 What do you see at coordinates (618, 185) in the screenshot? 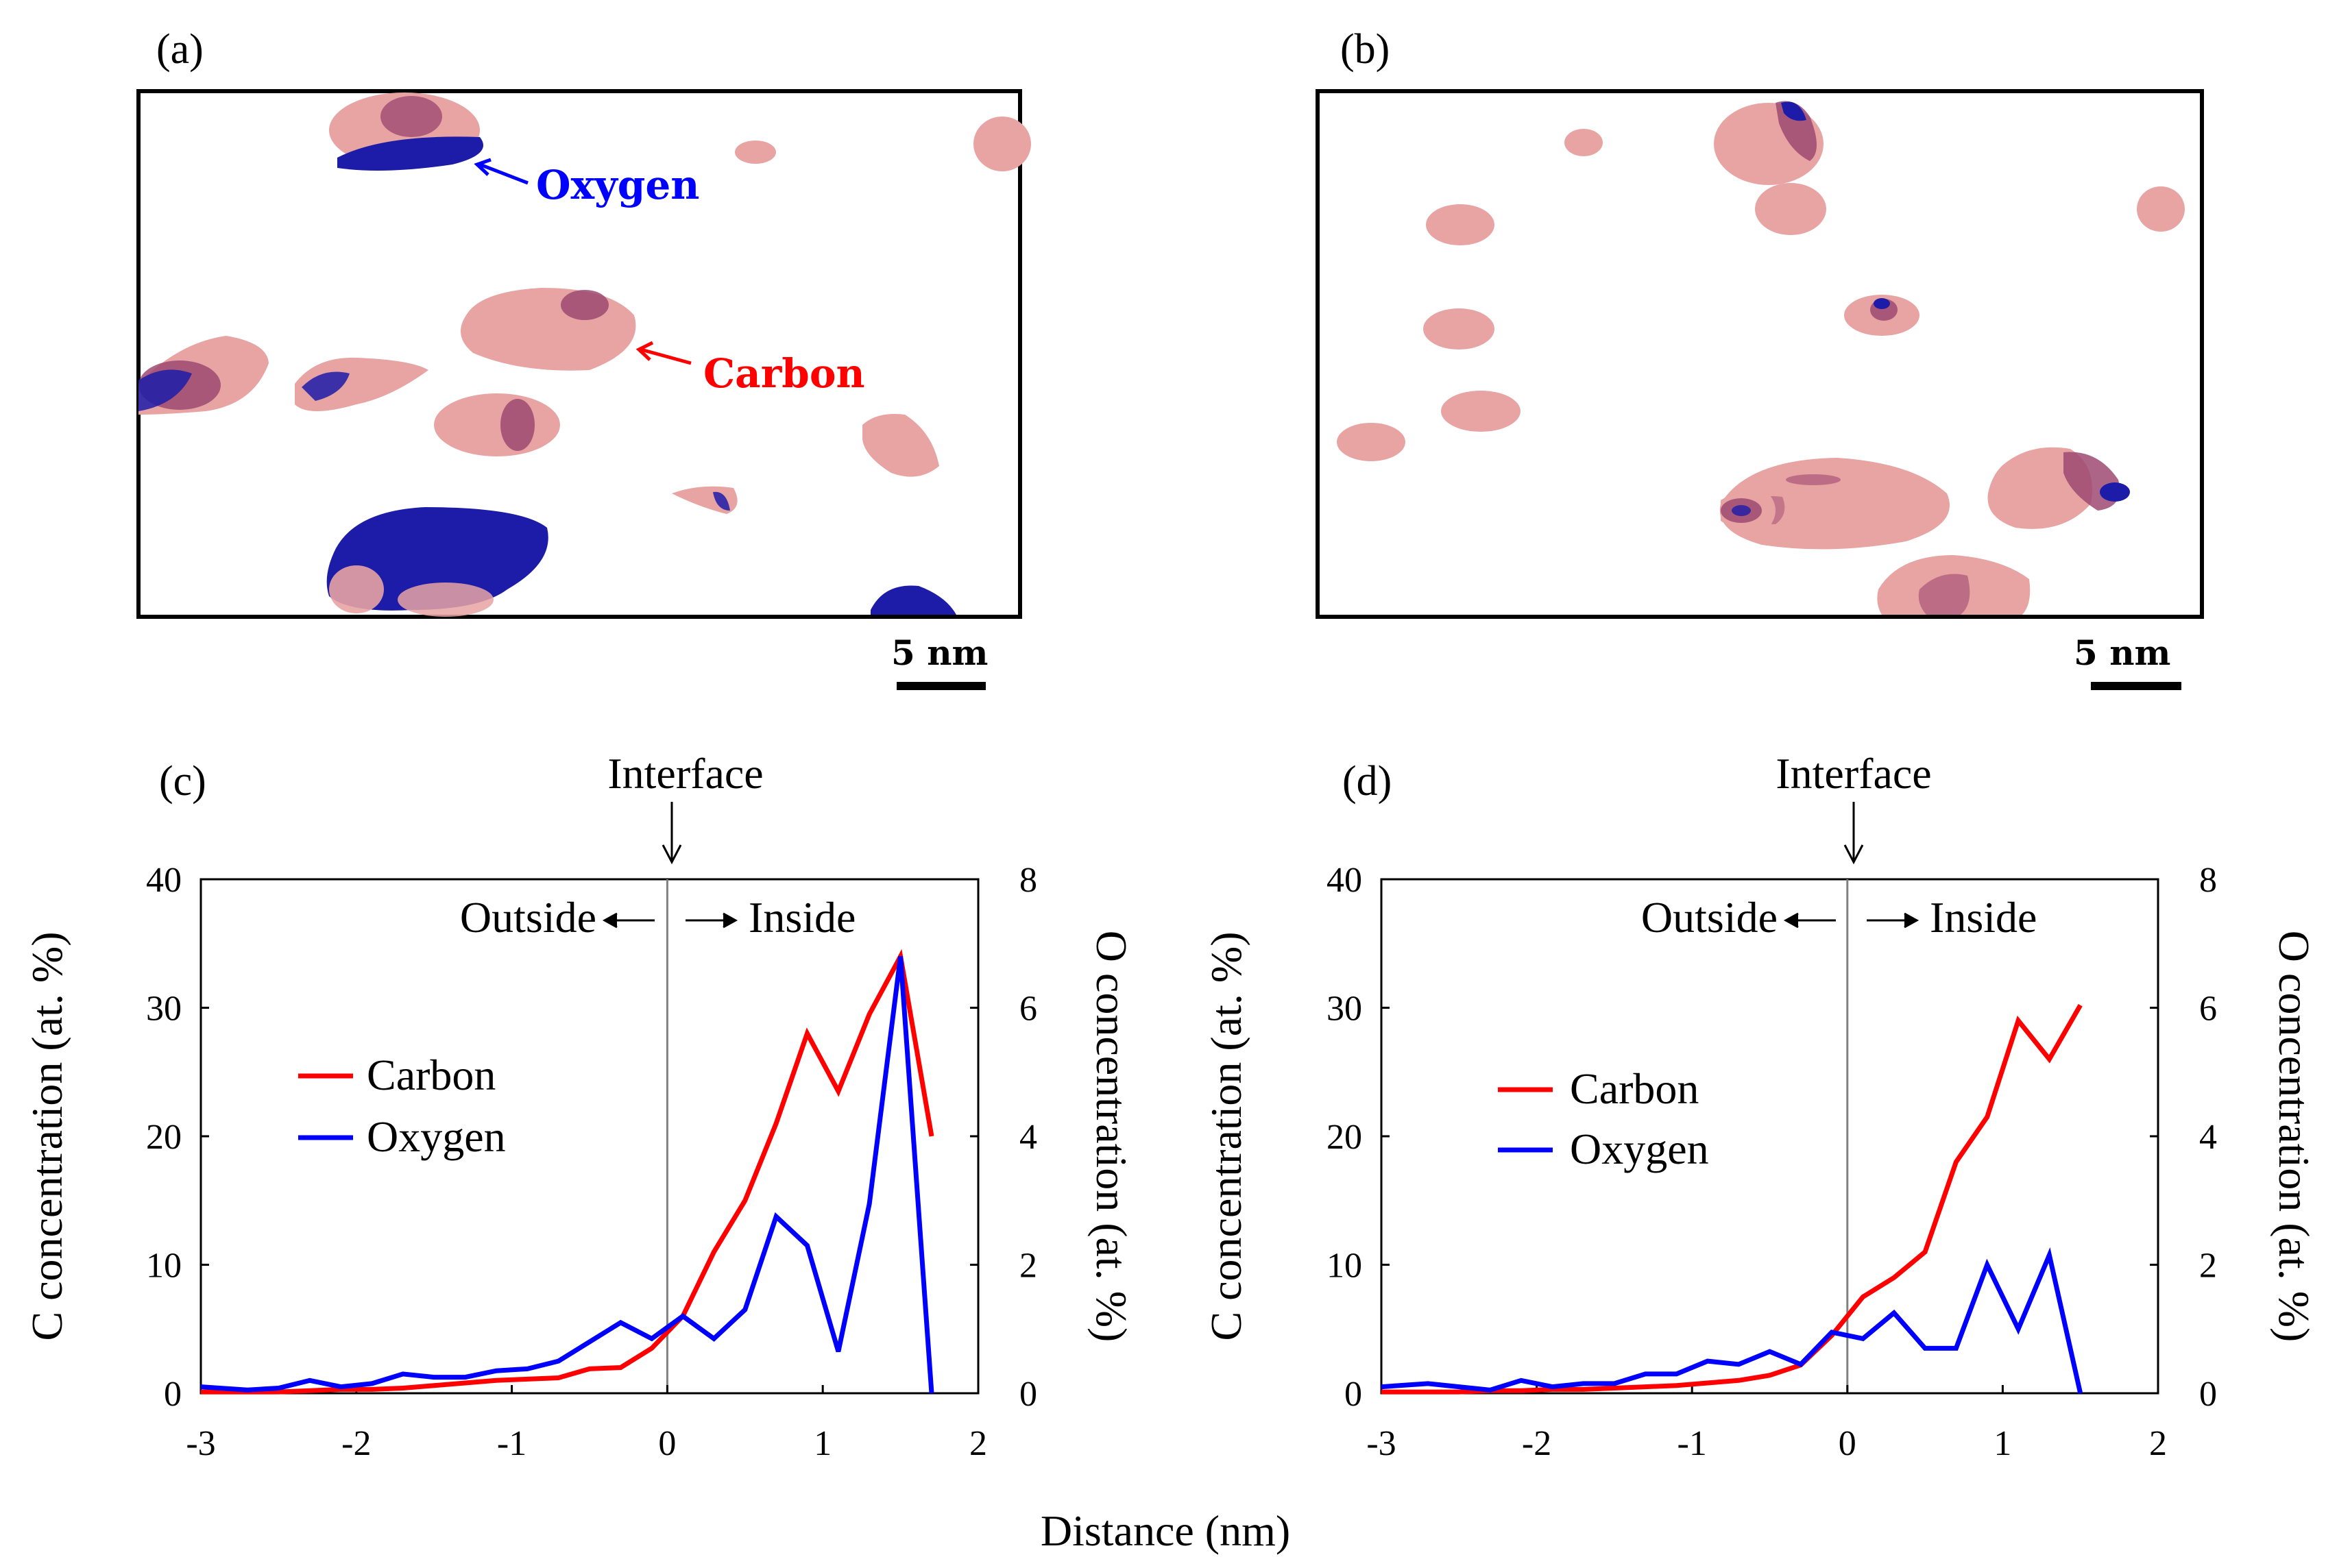
I see `oxygen-annotation: Oxygen` at bounding box center [618, 185].